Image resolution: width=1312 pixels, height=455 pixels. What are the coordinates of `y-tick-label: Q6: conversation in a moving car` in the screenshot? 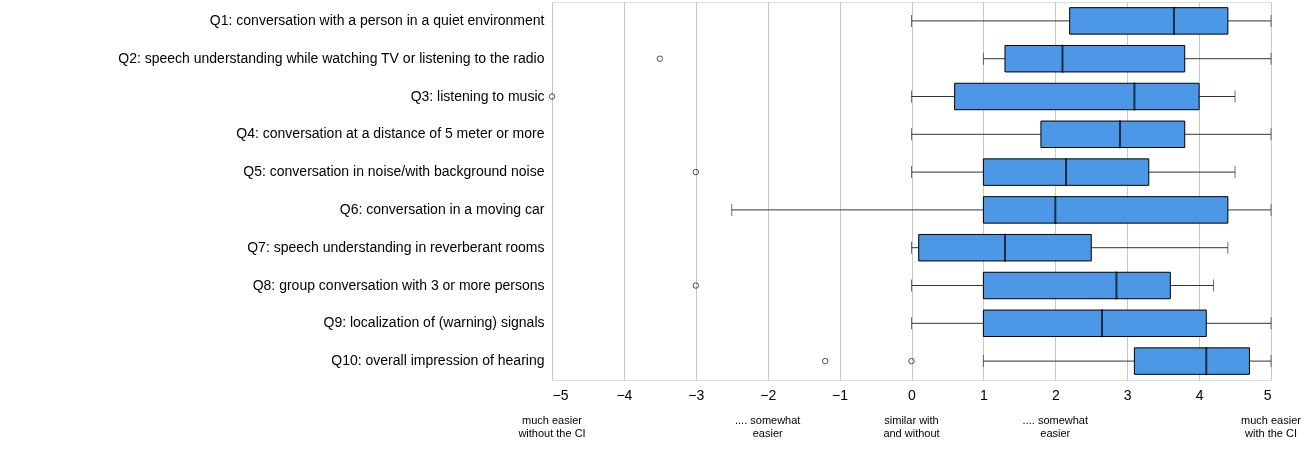 It's located at (442, 208).